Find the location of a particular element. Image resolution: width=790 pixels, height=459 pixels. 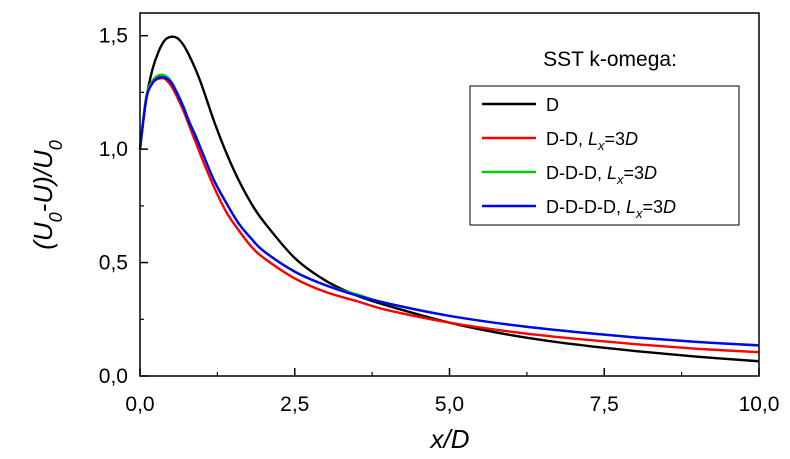

legend-label-1: D-D, Lx=3D is located at coordinates (592, 141).